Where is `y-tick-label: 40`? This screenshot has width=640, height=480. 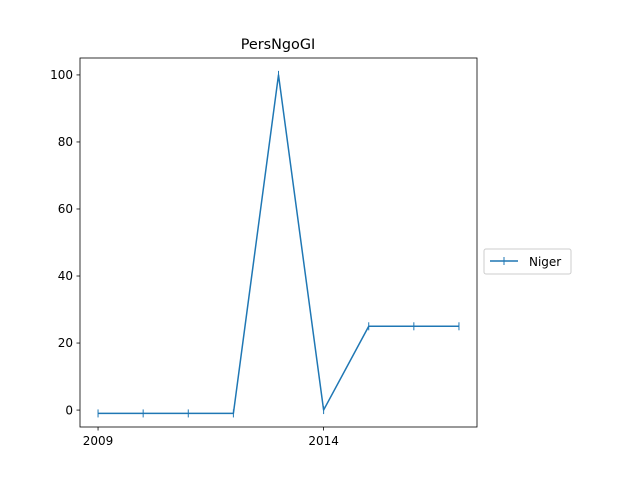 y-tick-label: 40 is located at coordinates (65, 276).